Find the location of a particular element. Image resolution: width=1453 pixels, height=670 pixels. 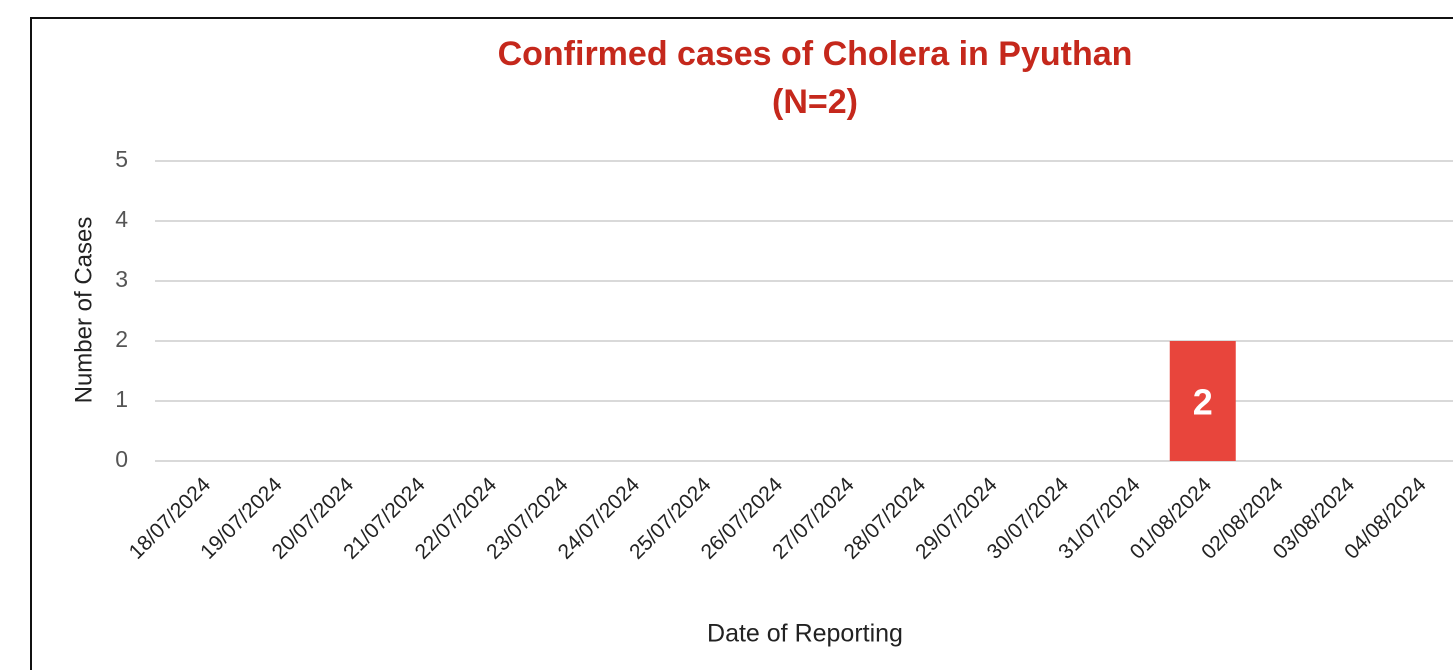

x-axis-label: Date of Reporting is located at coordinates (805, 634).